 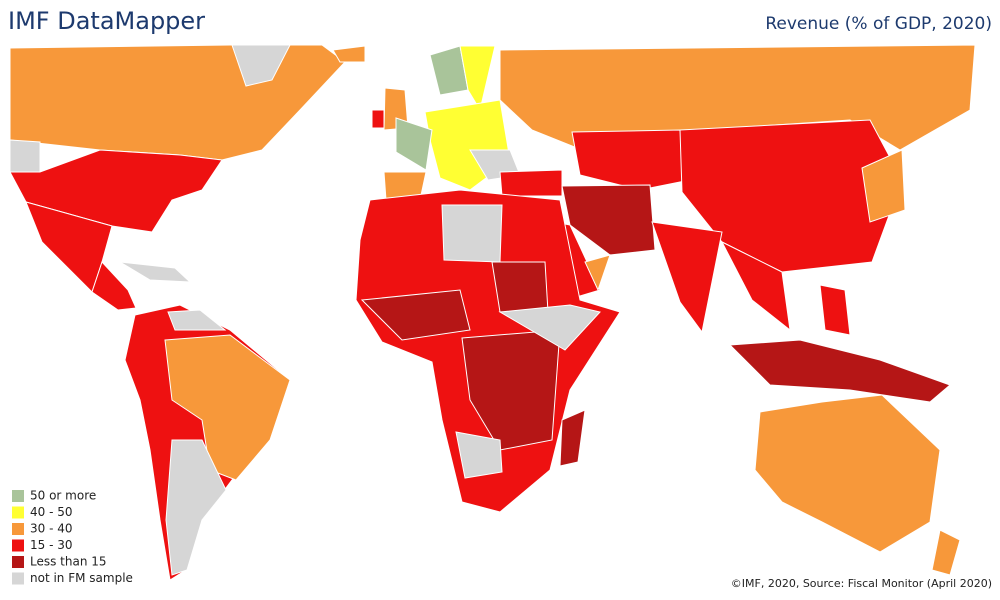 I want to click on indicator-title: Revenue (% of GDP, 2020), so click(x=878, y=24).